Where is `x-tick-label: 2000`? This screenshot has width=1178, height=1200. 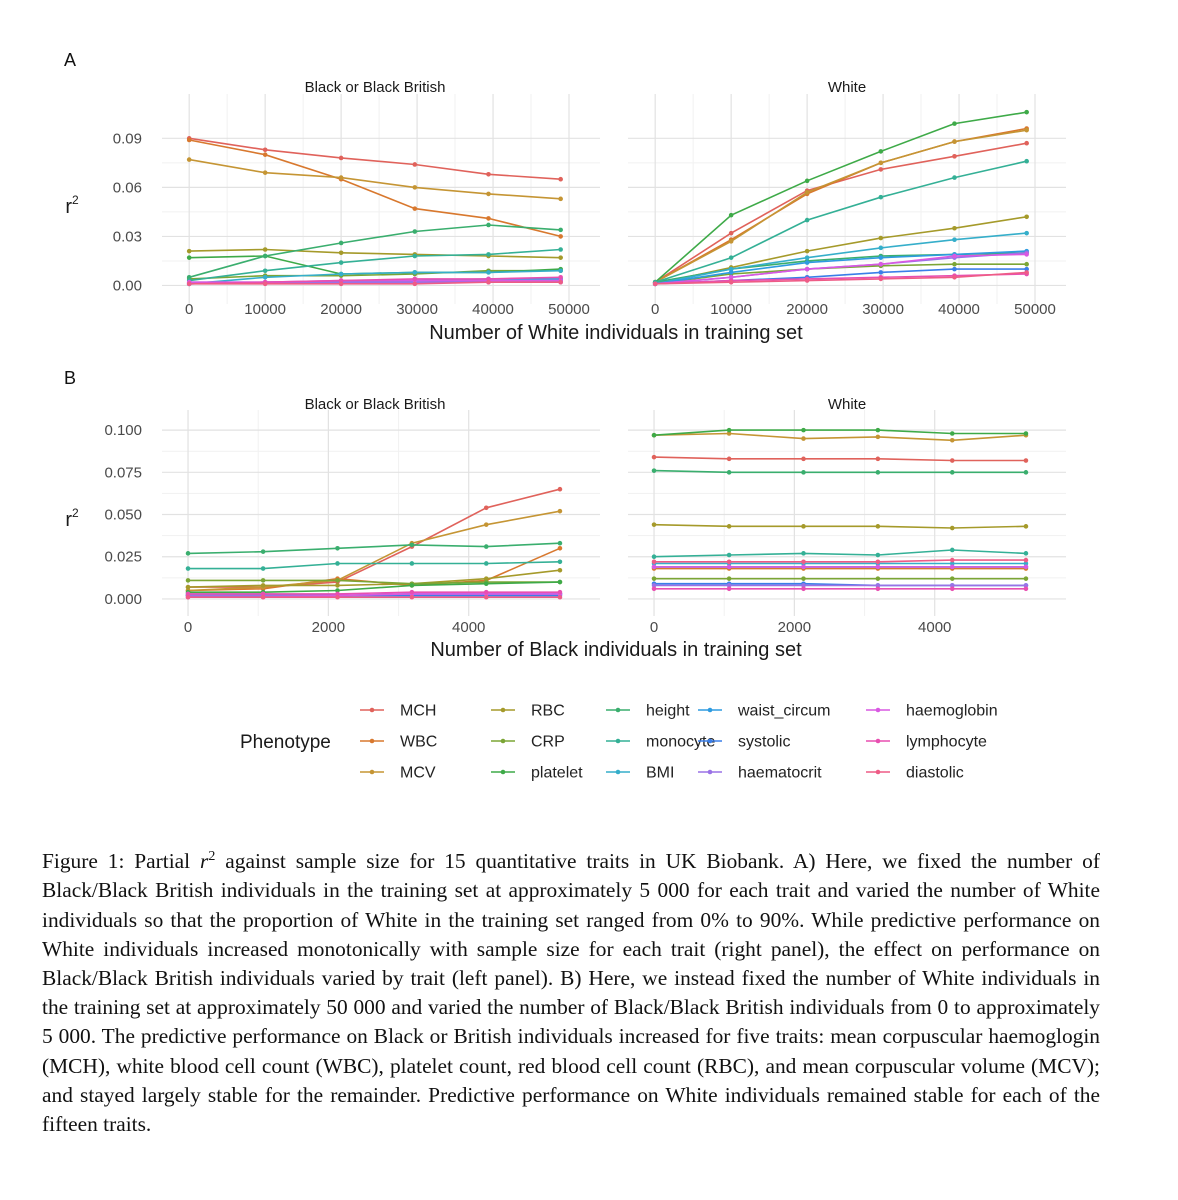 x-tick-label: 2000 is located at coordinates (328, 627).